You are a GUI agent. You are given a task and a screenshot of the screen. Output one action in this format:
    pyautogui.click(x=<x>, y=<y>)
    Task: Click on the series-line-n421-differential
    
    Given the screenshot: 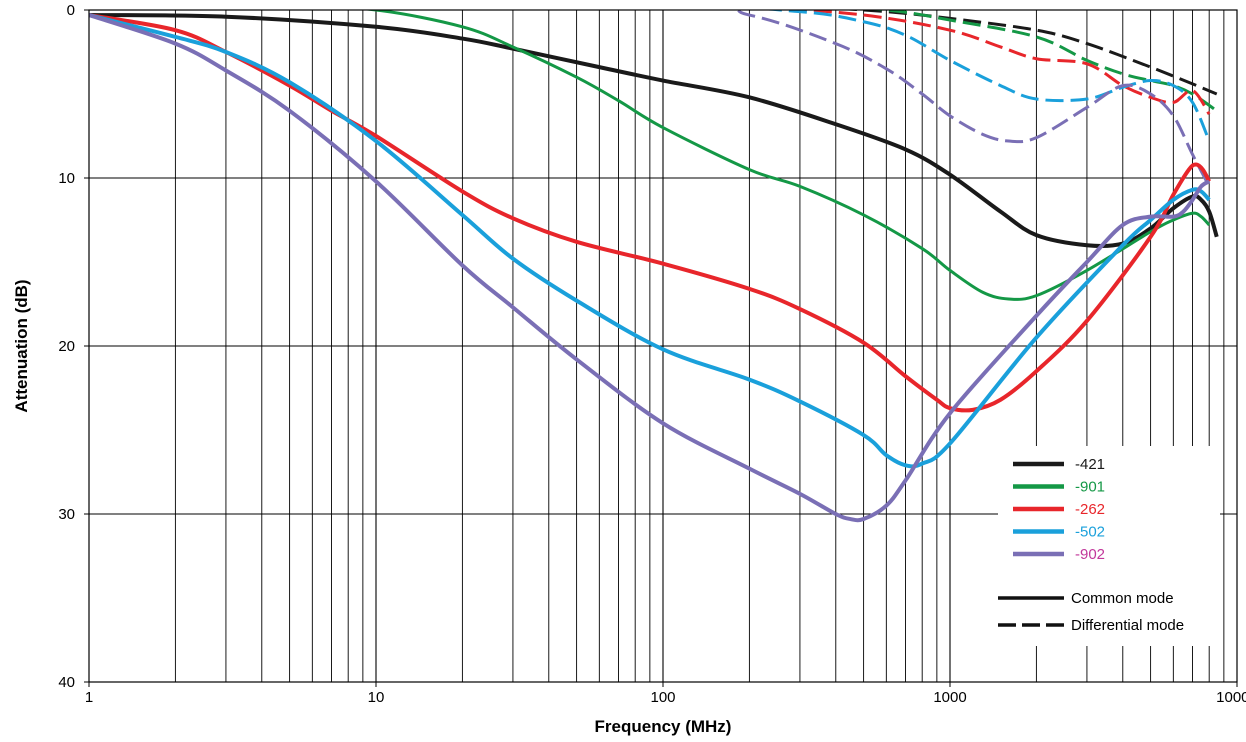 What is the action you would take?
    pyautogui.click(x=1028, y=53)
    